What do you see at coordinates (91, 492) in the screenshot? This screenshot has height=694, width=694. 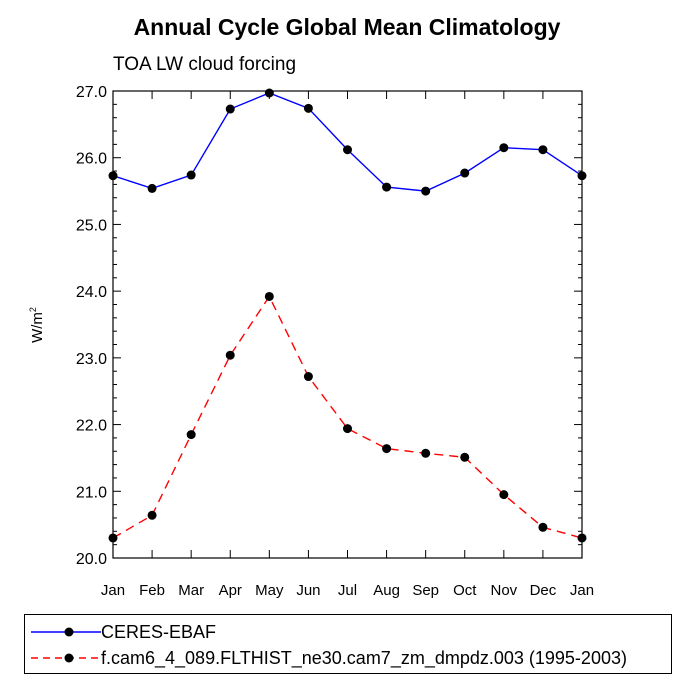 I see `y-tick-label: 21.0` at bounding box center [91, 492].